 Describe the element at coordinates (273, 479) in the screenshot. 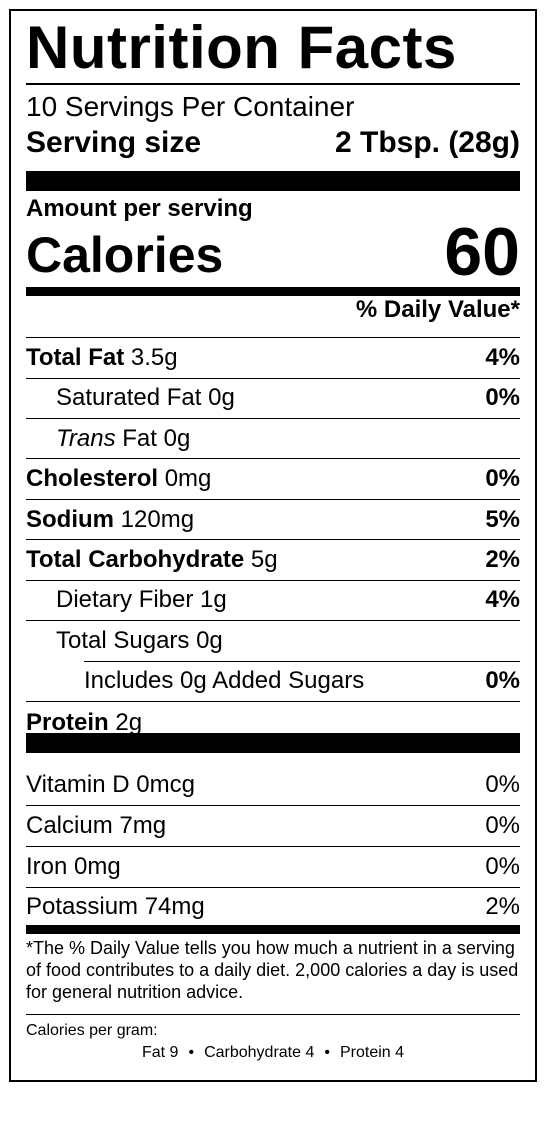

I see `nutrient-row-cholesterol: Cholesterol 0mg 0%` at that location.